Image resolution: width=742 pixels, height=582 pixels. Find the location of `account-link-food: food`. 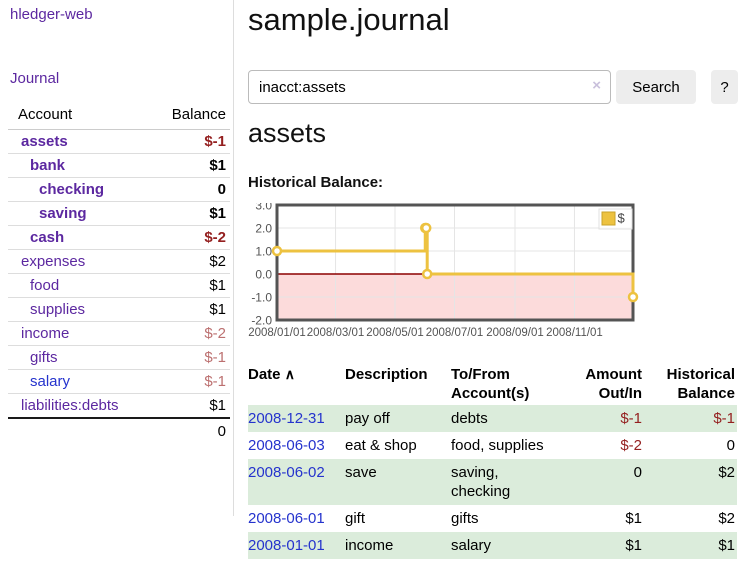

account-link-food: food is located at coordinates (45, 285).